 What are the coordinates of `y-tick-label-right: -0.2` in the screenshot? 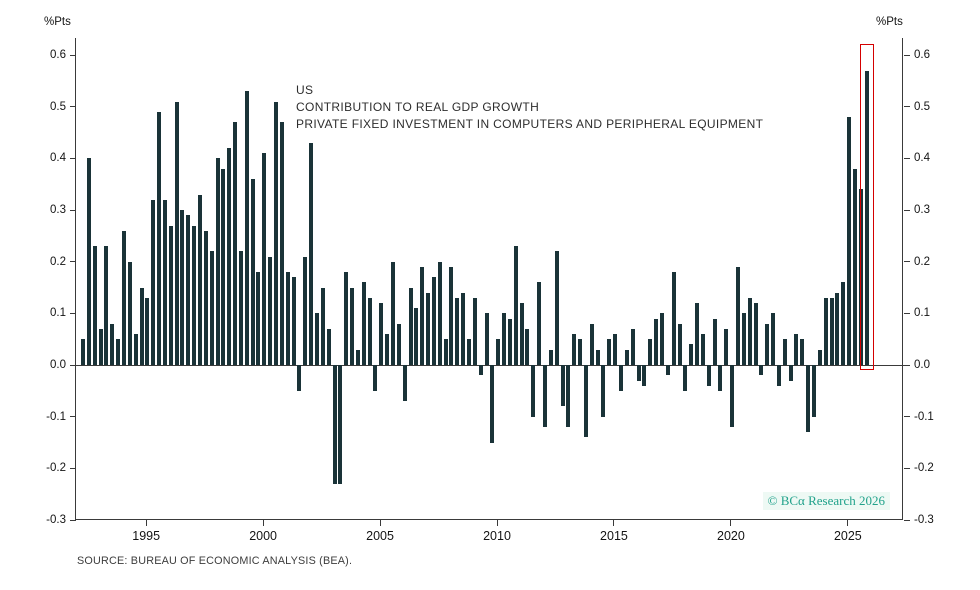 It's located at (924, 468).